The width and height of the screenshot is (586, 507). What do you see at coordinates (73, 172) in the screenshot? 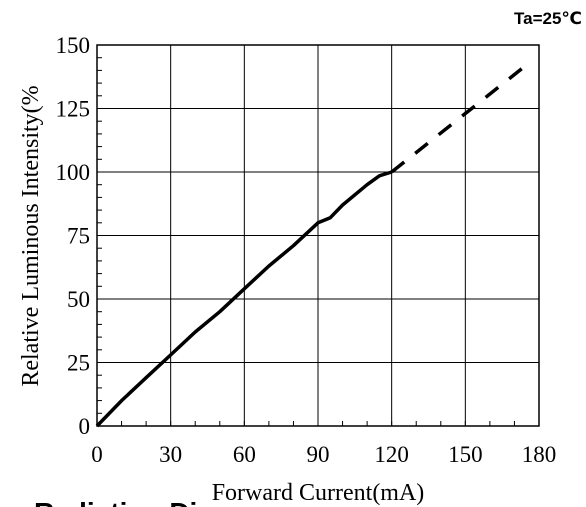
I see `y-tick-label: 100` at bounding box center [73, 172].